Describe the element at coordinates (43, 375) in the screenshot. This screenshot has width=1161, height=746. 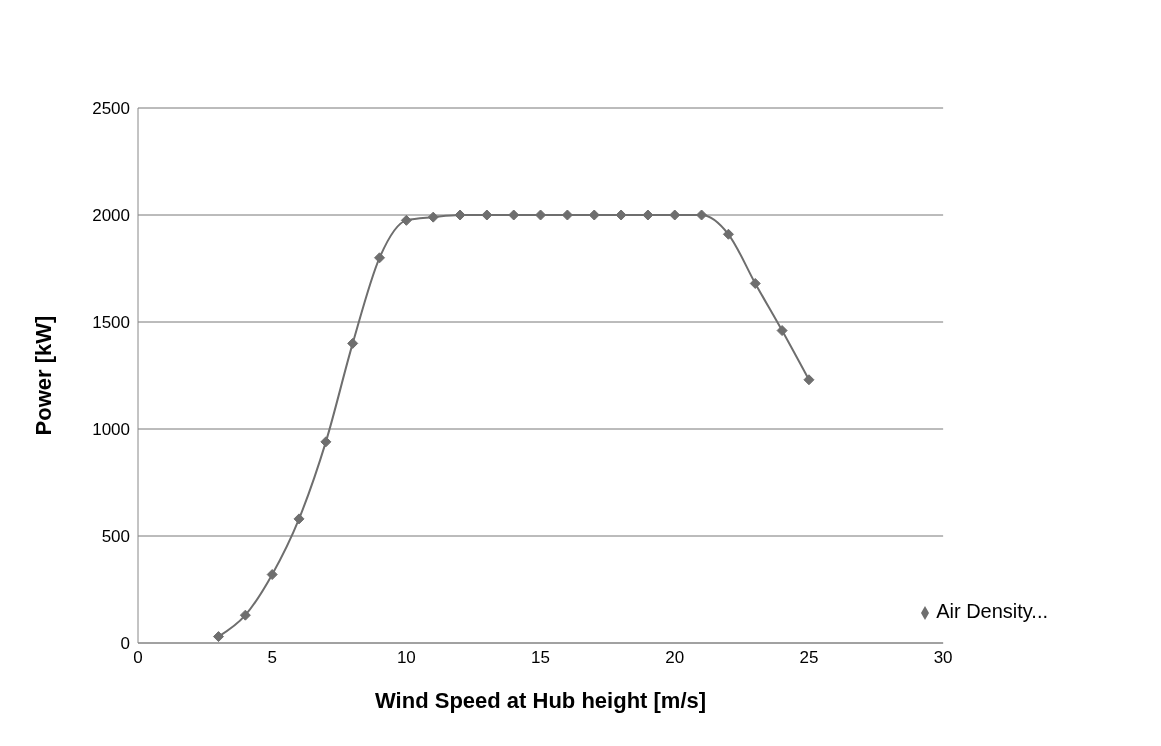
I see `y-axis-title: Power [kW]` at that location.